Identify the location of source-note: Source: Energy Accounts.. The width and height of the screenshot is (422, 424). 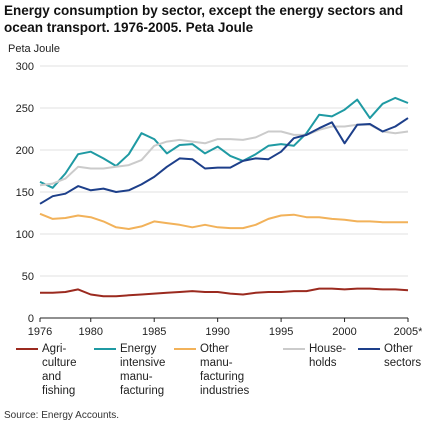
(62, 415).